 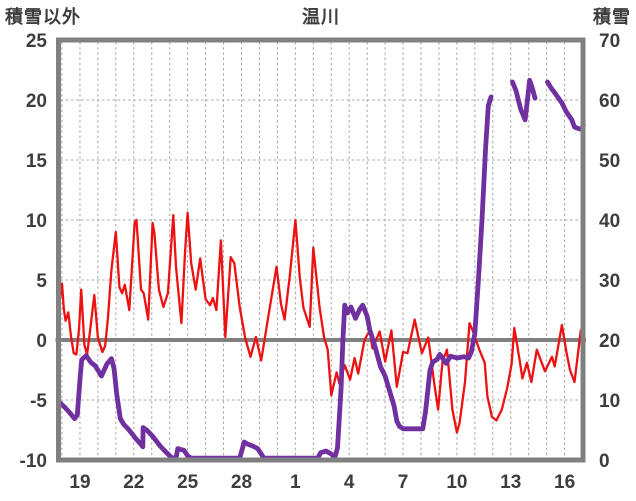 I want to click on right-axis-tick-label: 10, so click(x=609, y=401).